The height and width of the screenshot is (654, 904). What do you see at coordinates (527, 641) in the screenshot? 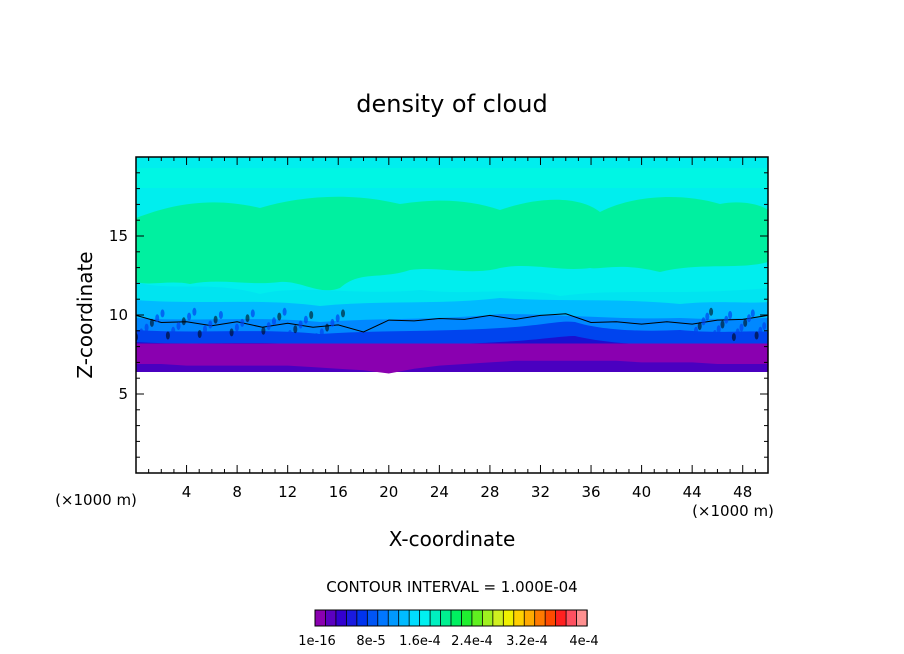
I see `colorbar-label: 3.2e-4` at bounding box center [527, 641].